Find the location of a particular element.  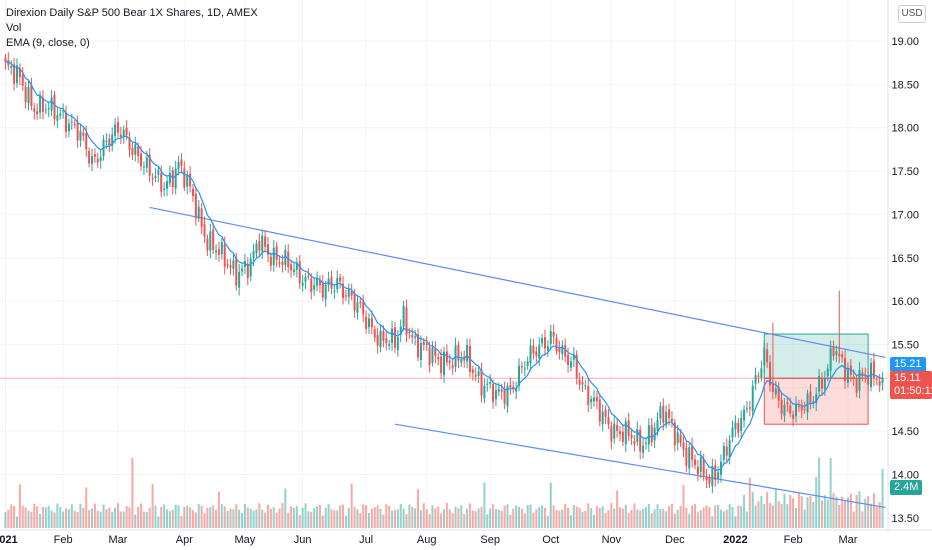

trendline is located at coordinates (640, 466).